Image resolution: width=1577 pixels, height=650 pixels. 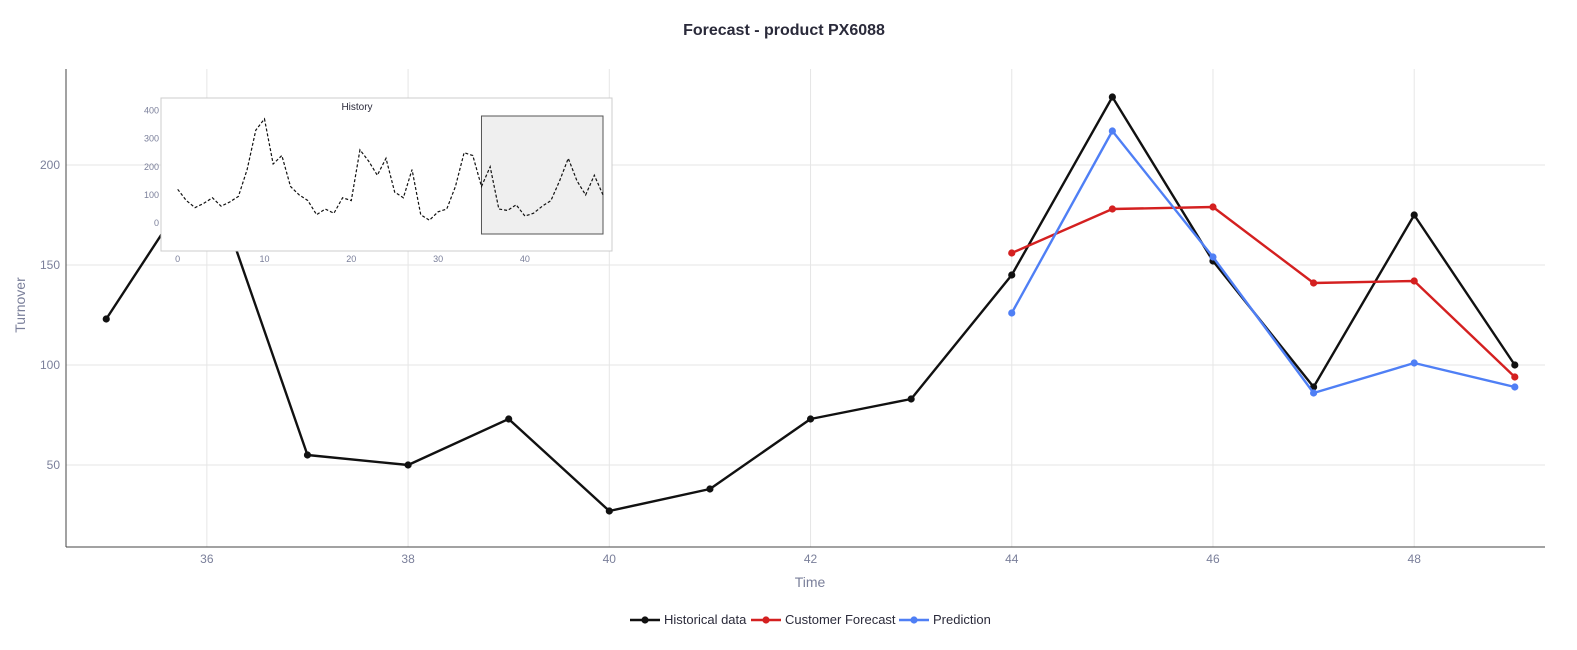 I want to click on legend-item: Customer Forecast, so click(x=823, y=619).